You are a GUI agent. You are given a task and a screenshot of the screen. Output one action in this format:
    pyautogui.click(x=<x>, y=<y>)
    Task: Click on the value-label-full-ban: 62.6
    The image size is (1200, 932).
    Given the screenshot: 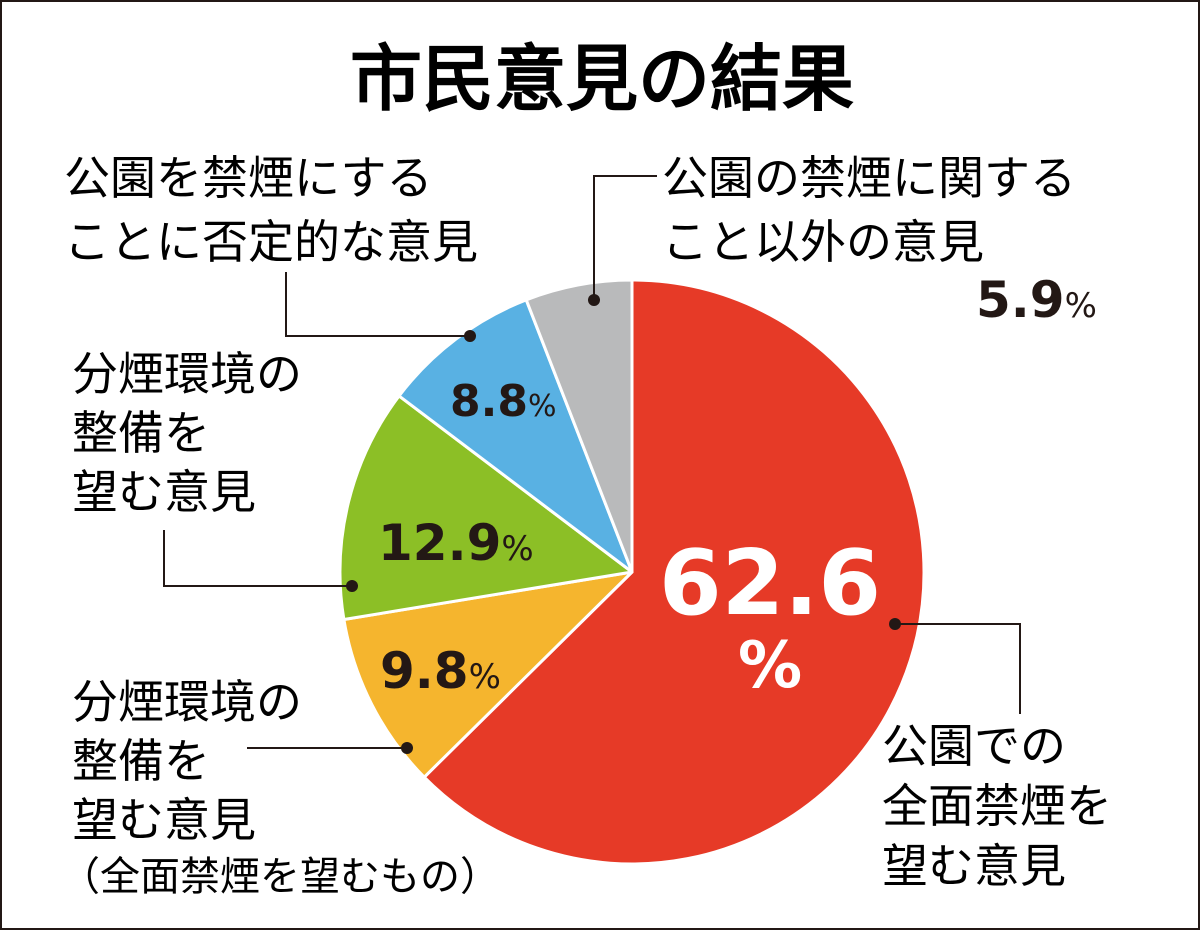 What is the action you would take?
    pyautogui.click(x=770, y=583)
    